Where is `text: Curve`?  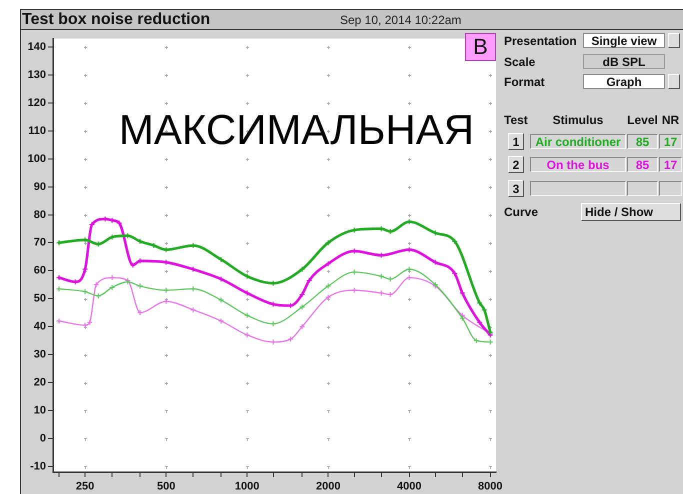
text: Curve is located at coordinates (521, 212).